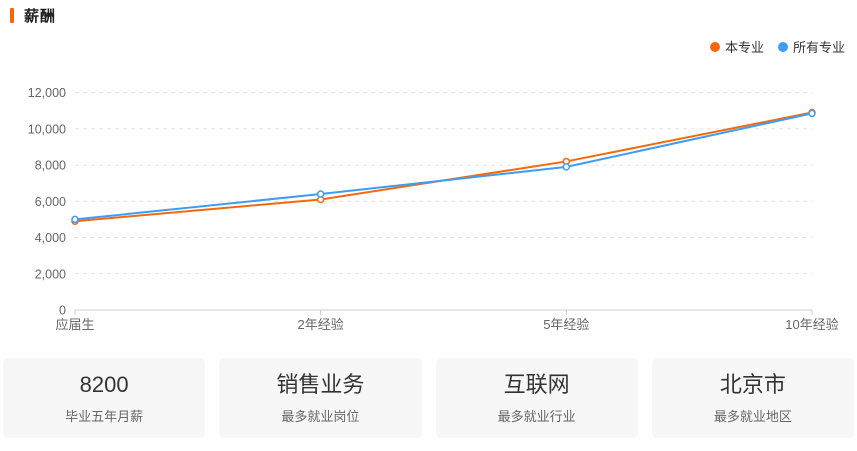  What do you see at coordinates (104, 398) in the screenshot?
I see `card-five-year-salary: 8200 毕业五年月薪` at bounding box center [104, 398].